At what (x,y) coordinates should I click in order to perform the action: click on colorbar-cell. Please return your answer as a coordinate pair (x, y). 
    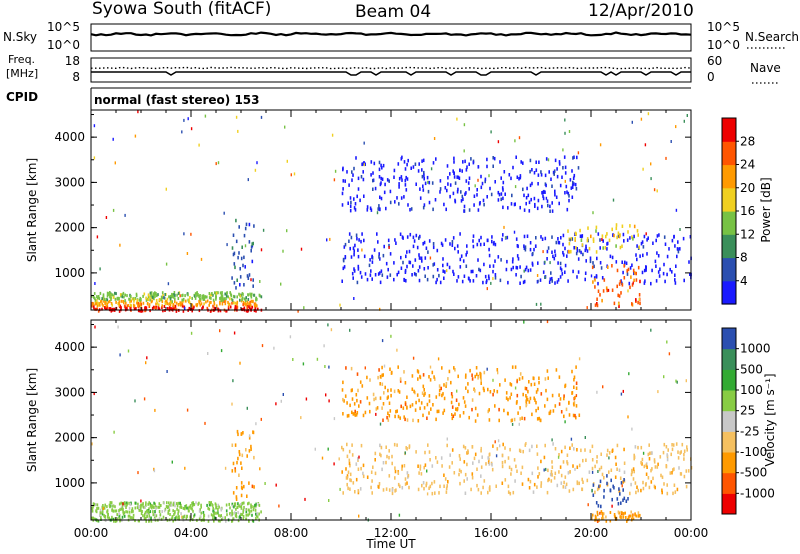
    Looking at the image, I should click on (729, 223).